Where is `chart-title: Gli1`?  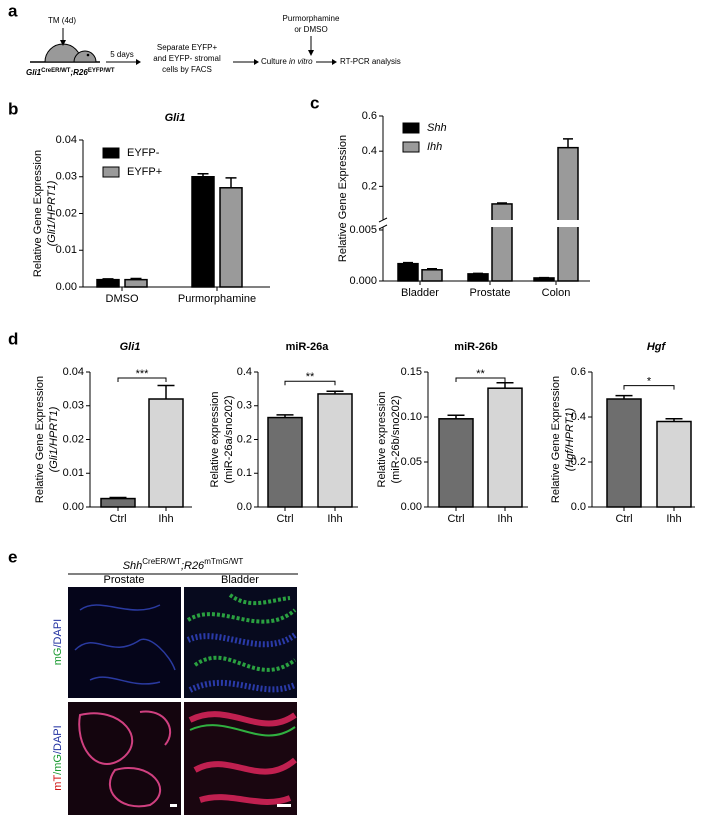
chart-title: Gli1 is located at coordinates (130, 347).